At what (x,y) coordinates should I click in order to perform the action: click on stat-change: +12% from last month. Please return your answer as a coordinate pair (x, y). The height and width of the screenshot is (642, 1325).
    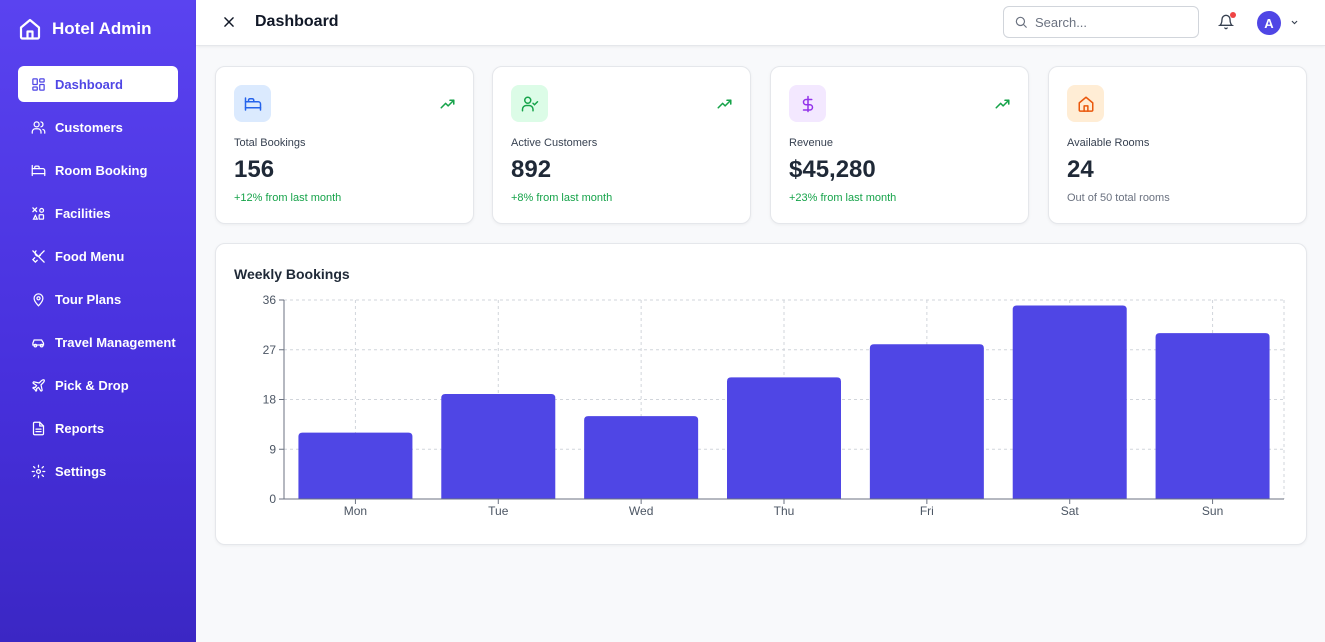
    Looking at the image, I should click on (288, 198).